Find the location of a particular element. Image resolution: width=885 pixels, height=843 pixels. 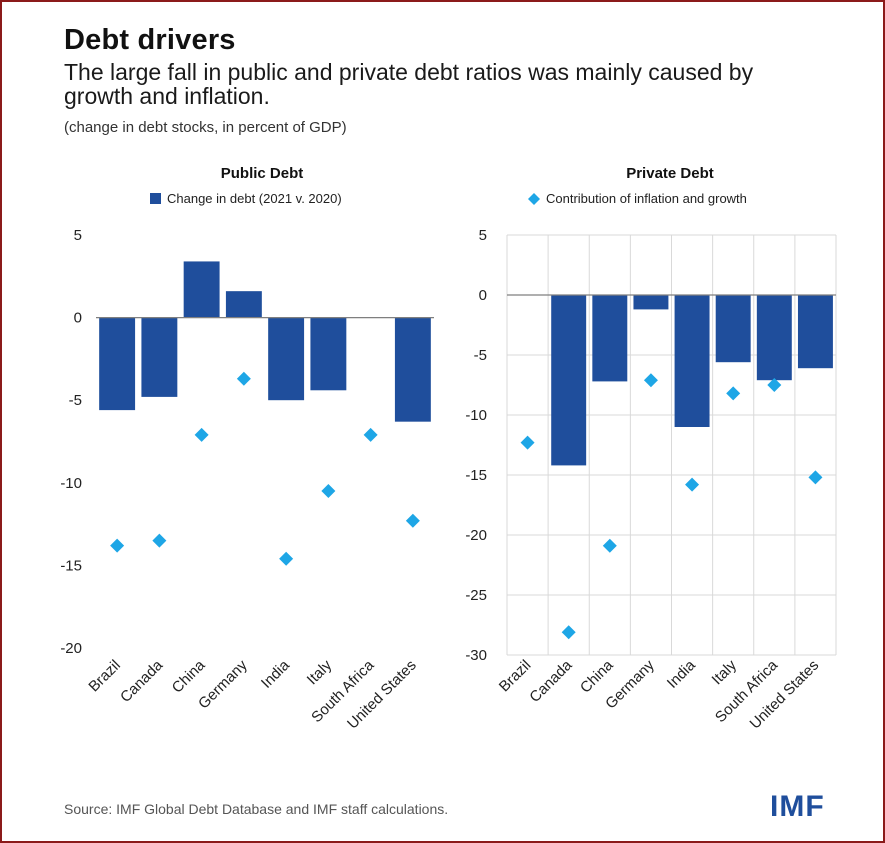

private-category-label-brazil: Brazil is located at coordinates (515, 676).